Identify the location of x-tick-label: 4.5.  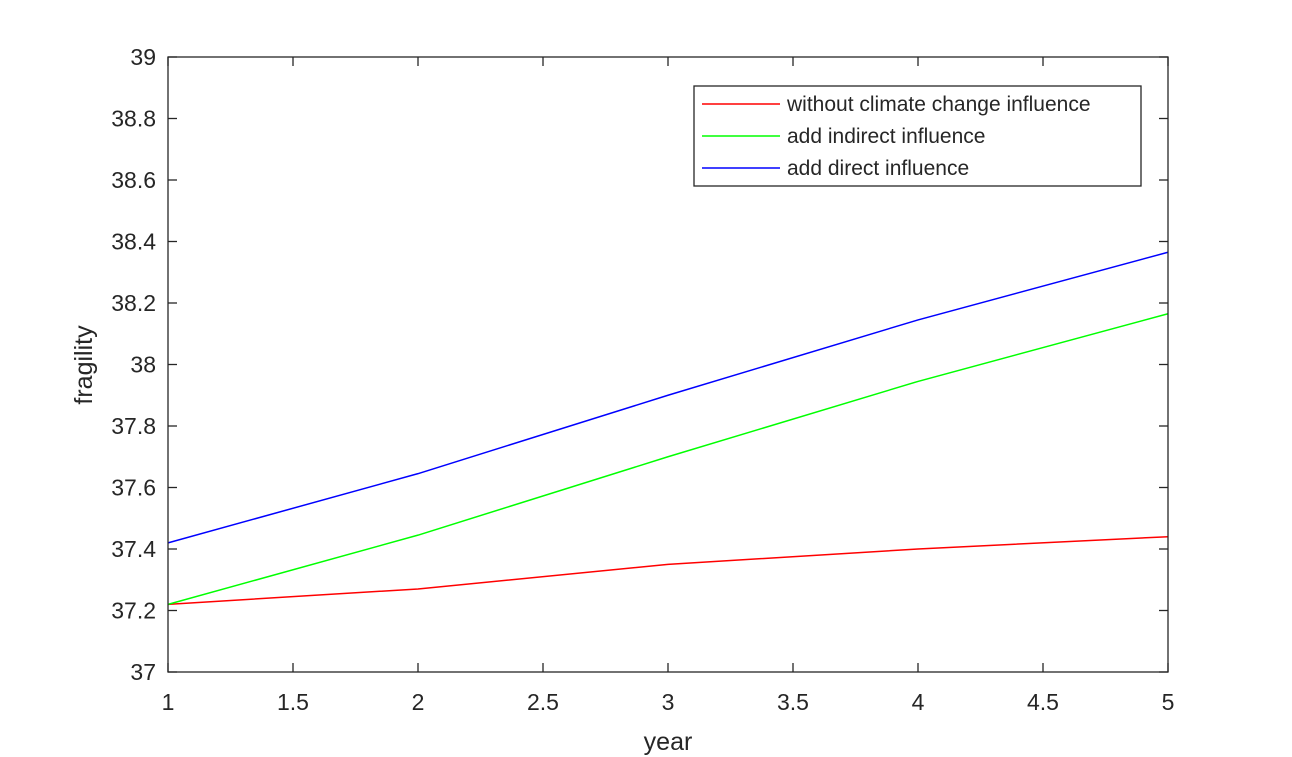
(1043, 702).